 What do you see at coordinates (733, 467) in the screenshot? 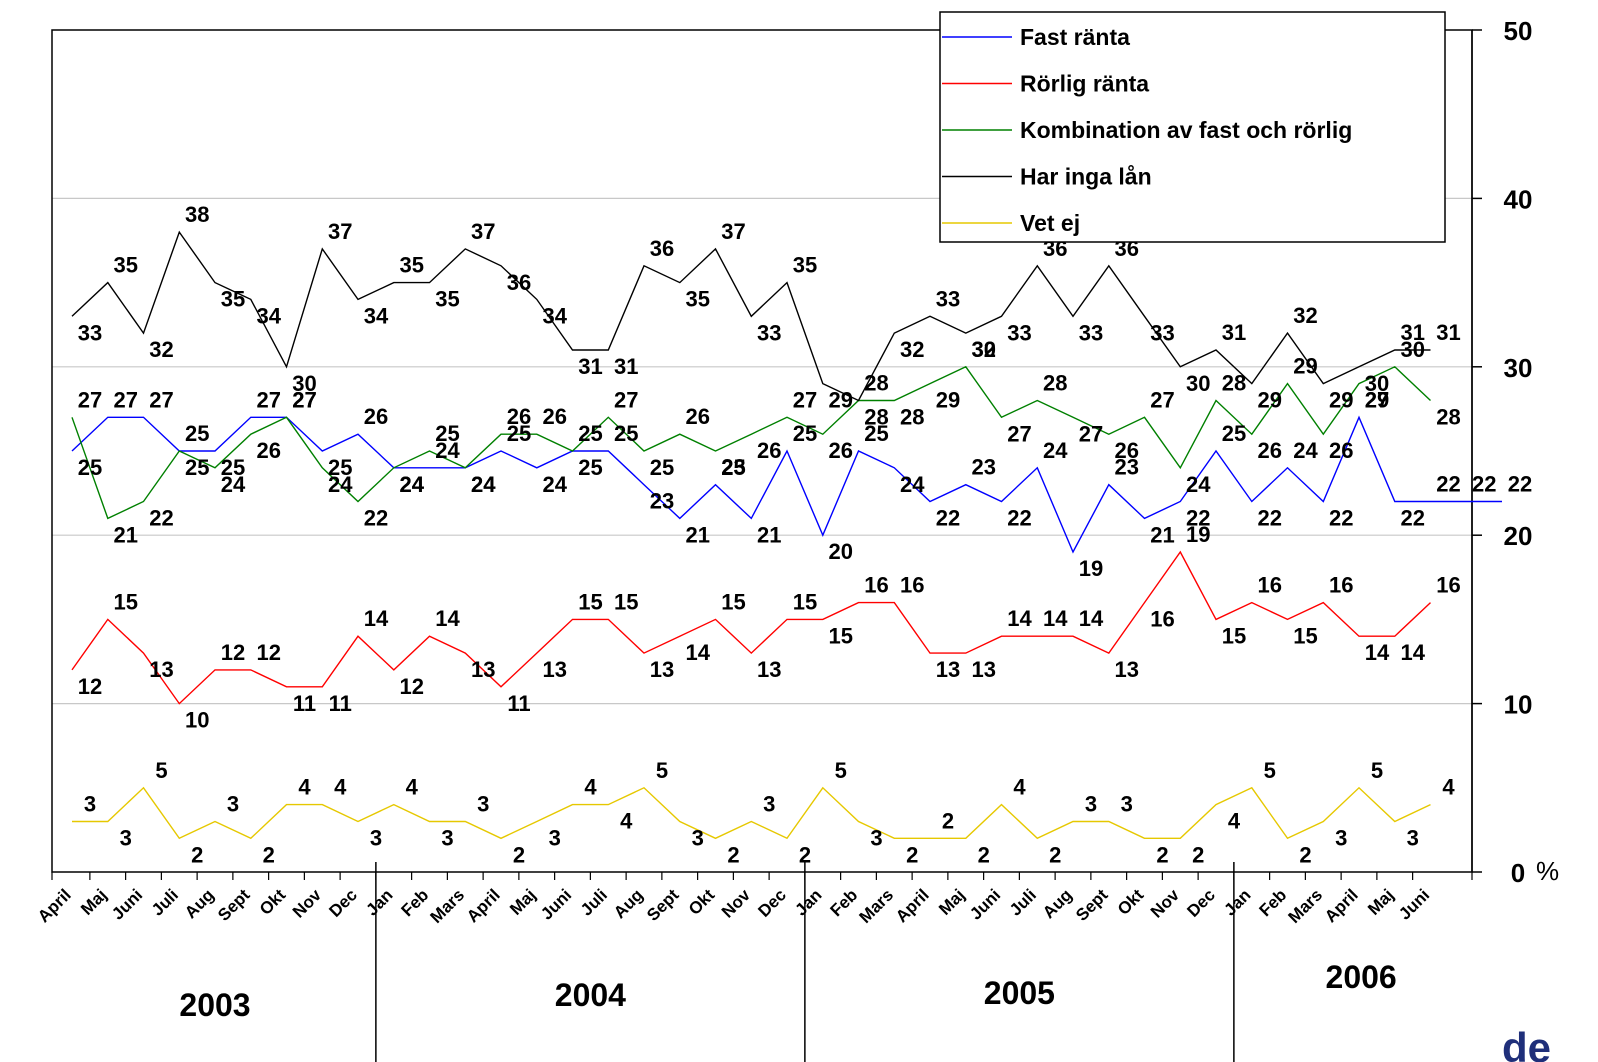
I see `data-label: 23` at bounding box center [733, 467].